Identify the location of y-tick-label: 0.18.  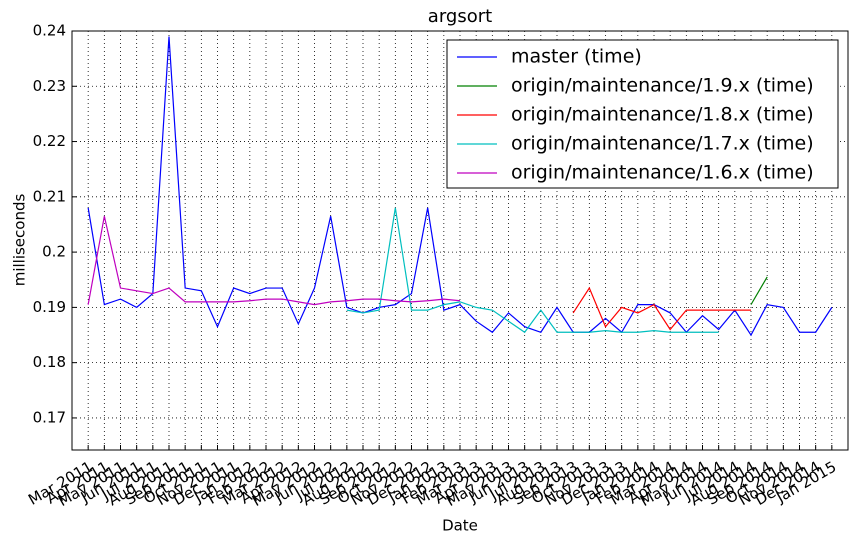
(49, 362).